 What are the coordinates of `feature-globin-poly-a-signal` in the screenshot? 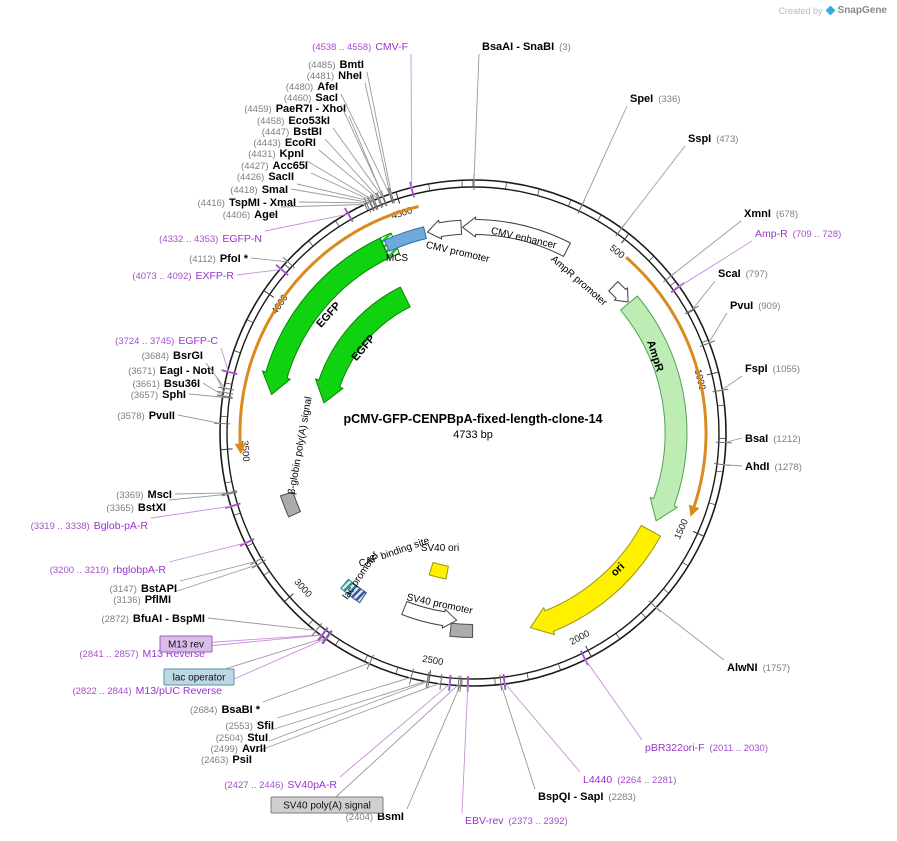 It's located at (290, 504).